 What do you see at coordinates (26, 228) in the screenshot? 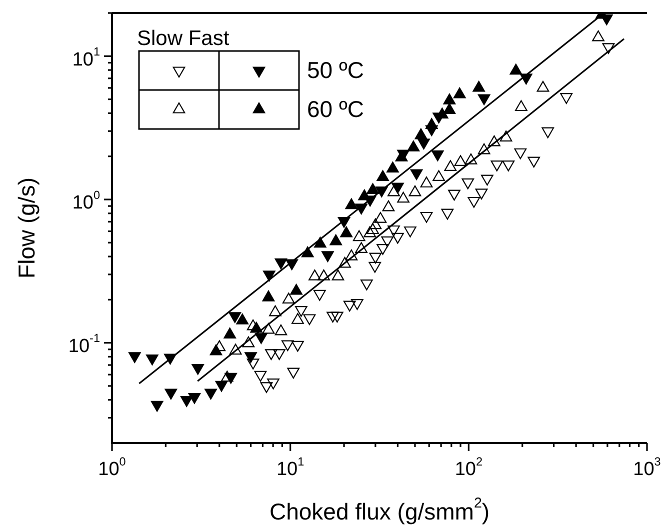
I see `y-axis-title: Flow (g/s)` at bounding box center [26, 228].